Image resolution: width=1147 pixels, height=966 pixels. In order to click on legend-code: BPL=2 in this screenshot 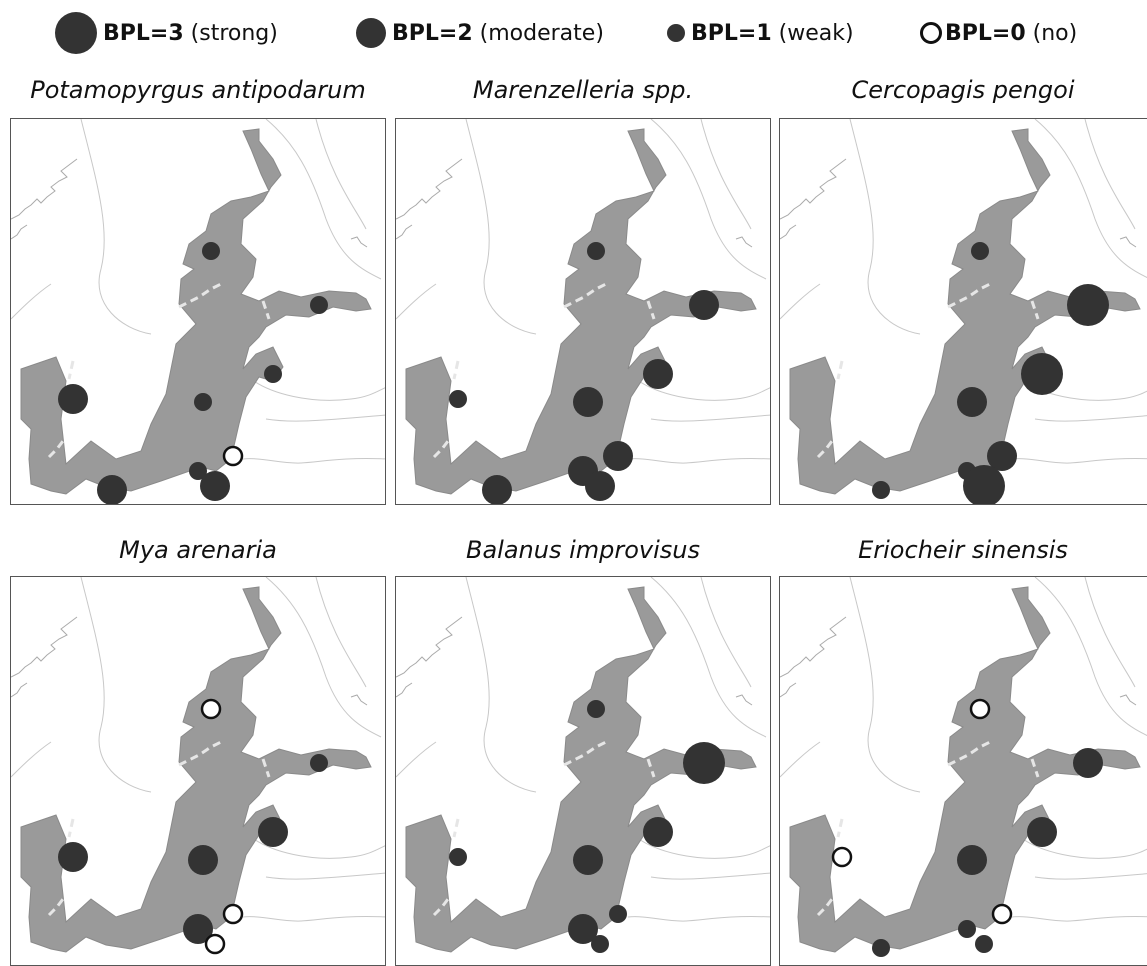, I will do `click(432, 33)`.